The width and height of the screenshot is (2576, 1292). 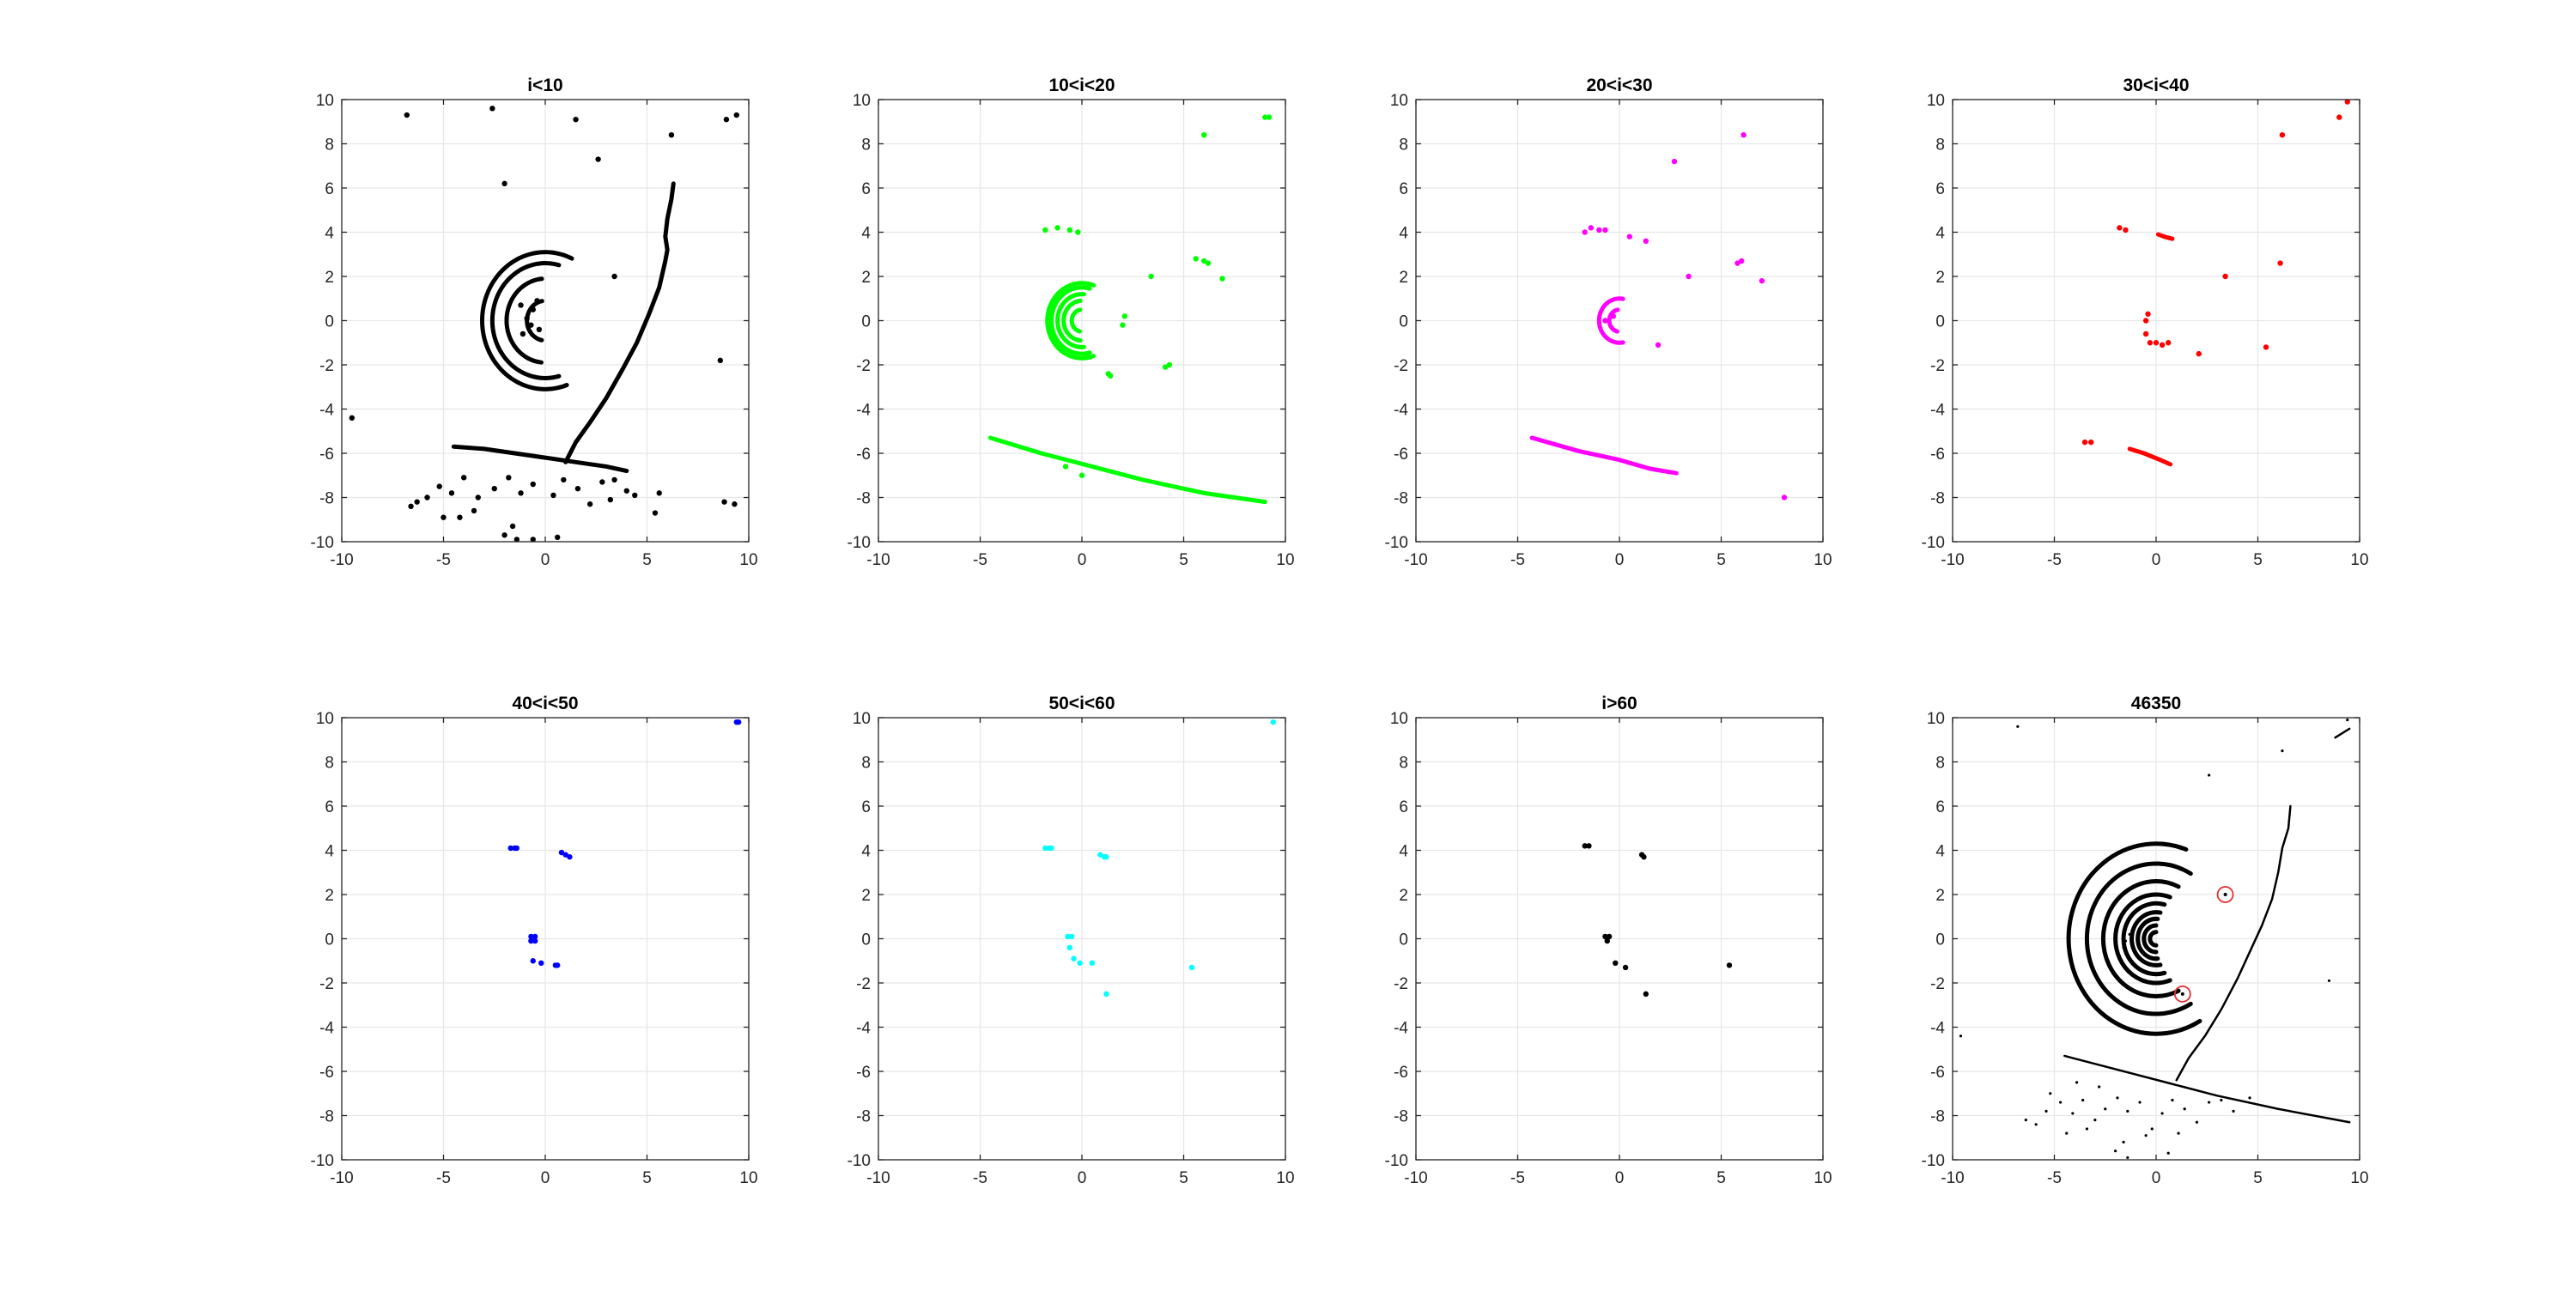 I want to click on y-tick-label: -6, so click(x=1938, y=455).